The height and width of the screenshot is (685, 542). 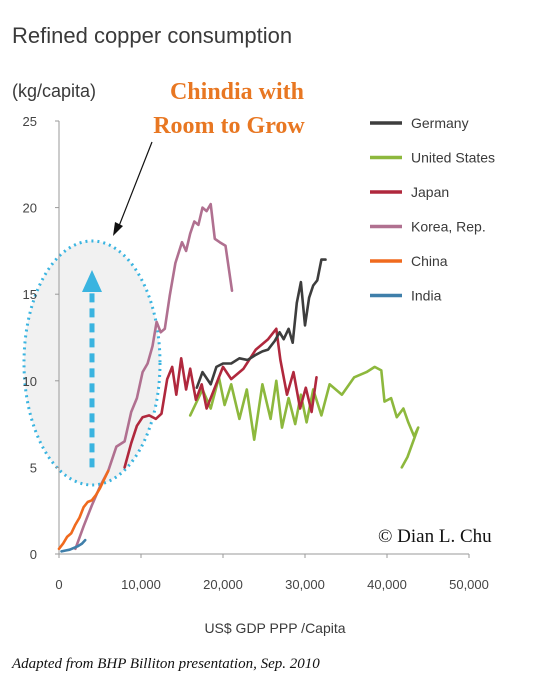 What do you see at coordinates (426, 296) in the screenshot?
I see `legend-label-india: India` at bounding box center [426, 296].